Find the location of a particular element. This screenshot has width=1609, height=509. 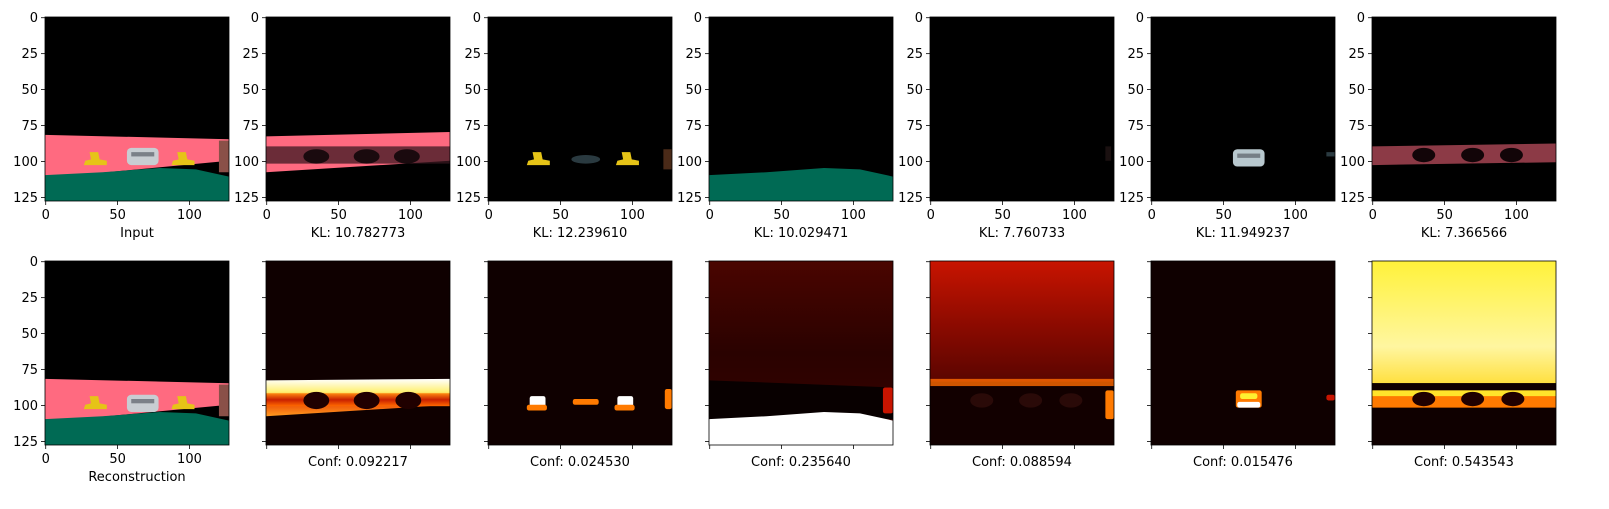

panel-caption: Input is located at coordinates (137, 233).